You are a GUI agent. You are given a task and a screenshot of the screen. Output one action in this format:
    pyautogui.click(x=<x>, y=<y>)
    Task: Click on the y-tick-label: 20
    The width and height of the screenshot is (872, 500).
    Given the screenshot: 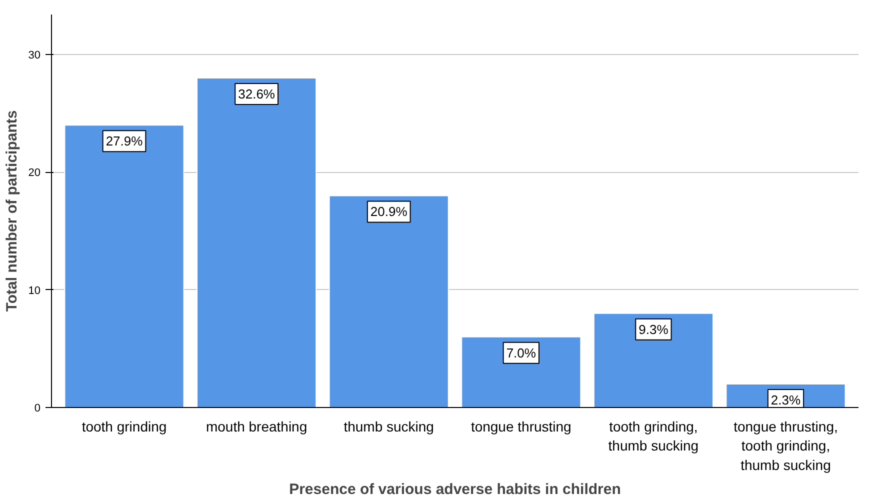 What is the action you would take?
    pyautogui.click(x=34, y=173)
    